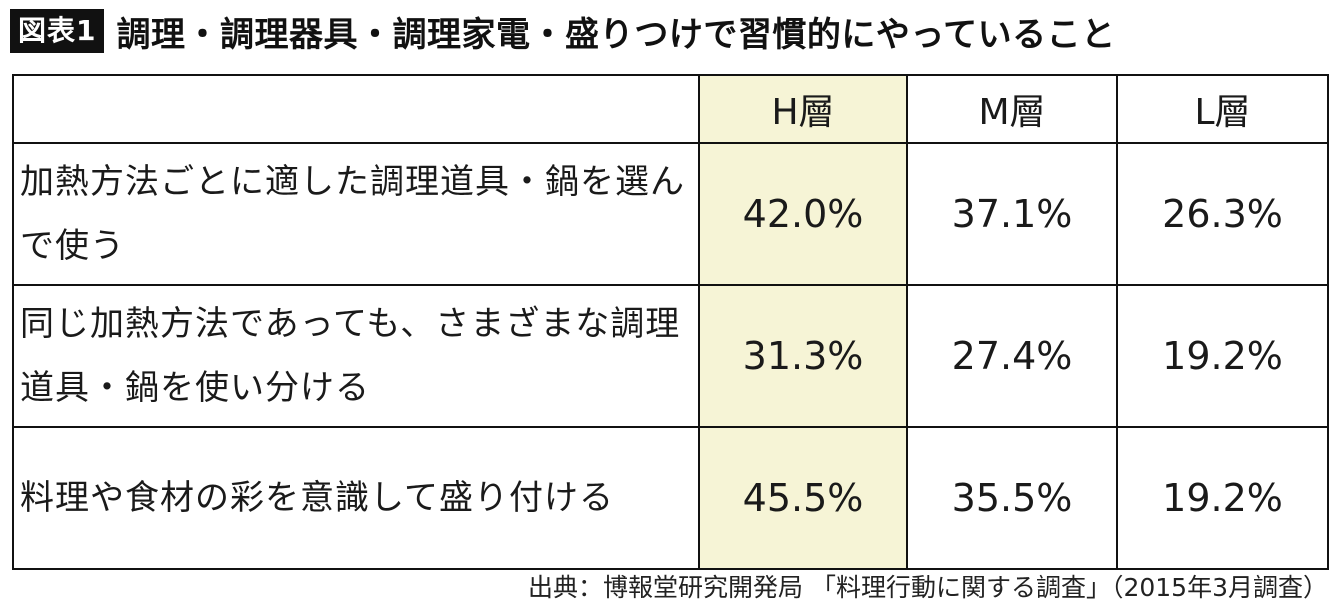 The height and width of the screenshot is (613, 1340). Describe the element at coordinates (1012, 356) in the screenshot. I see `m-value-cell: 27.4%` at that location.